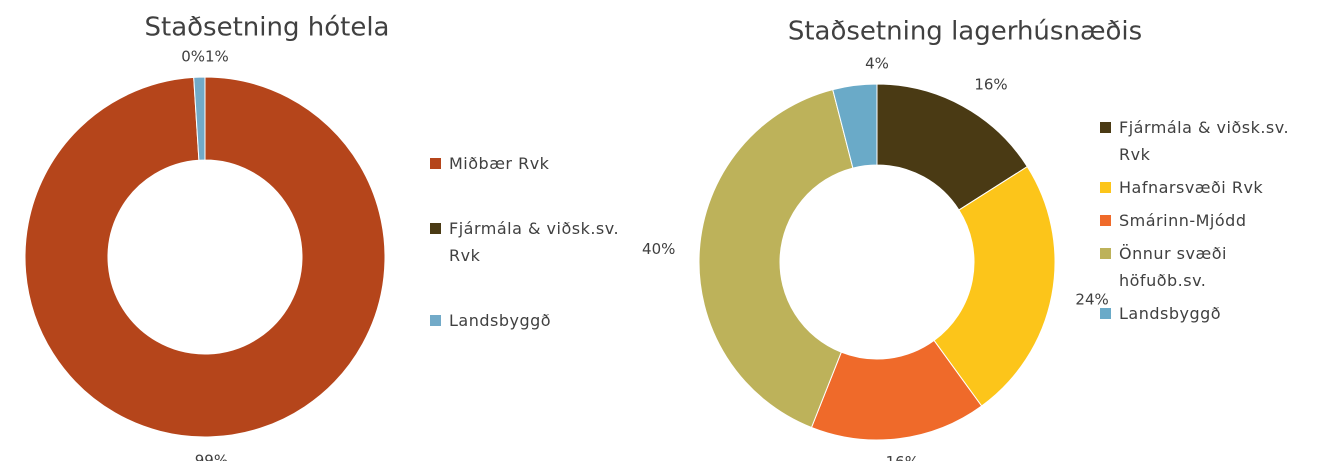 The width and height of the screenshot is (1322, 461). I want to click on legend-item: Smárinn-Mjódd, so click(1200, 220).